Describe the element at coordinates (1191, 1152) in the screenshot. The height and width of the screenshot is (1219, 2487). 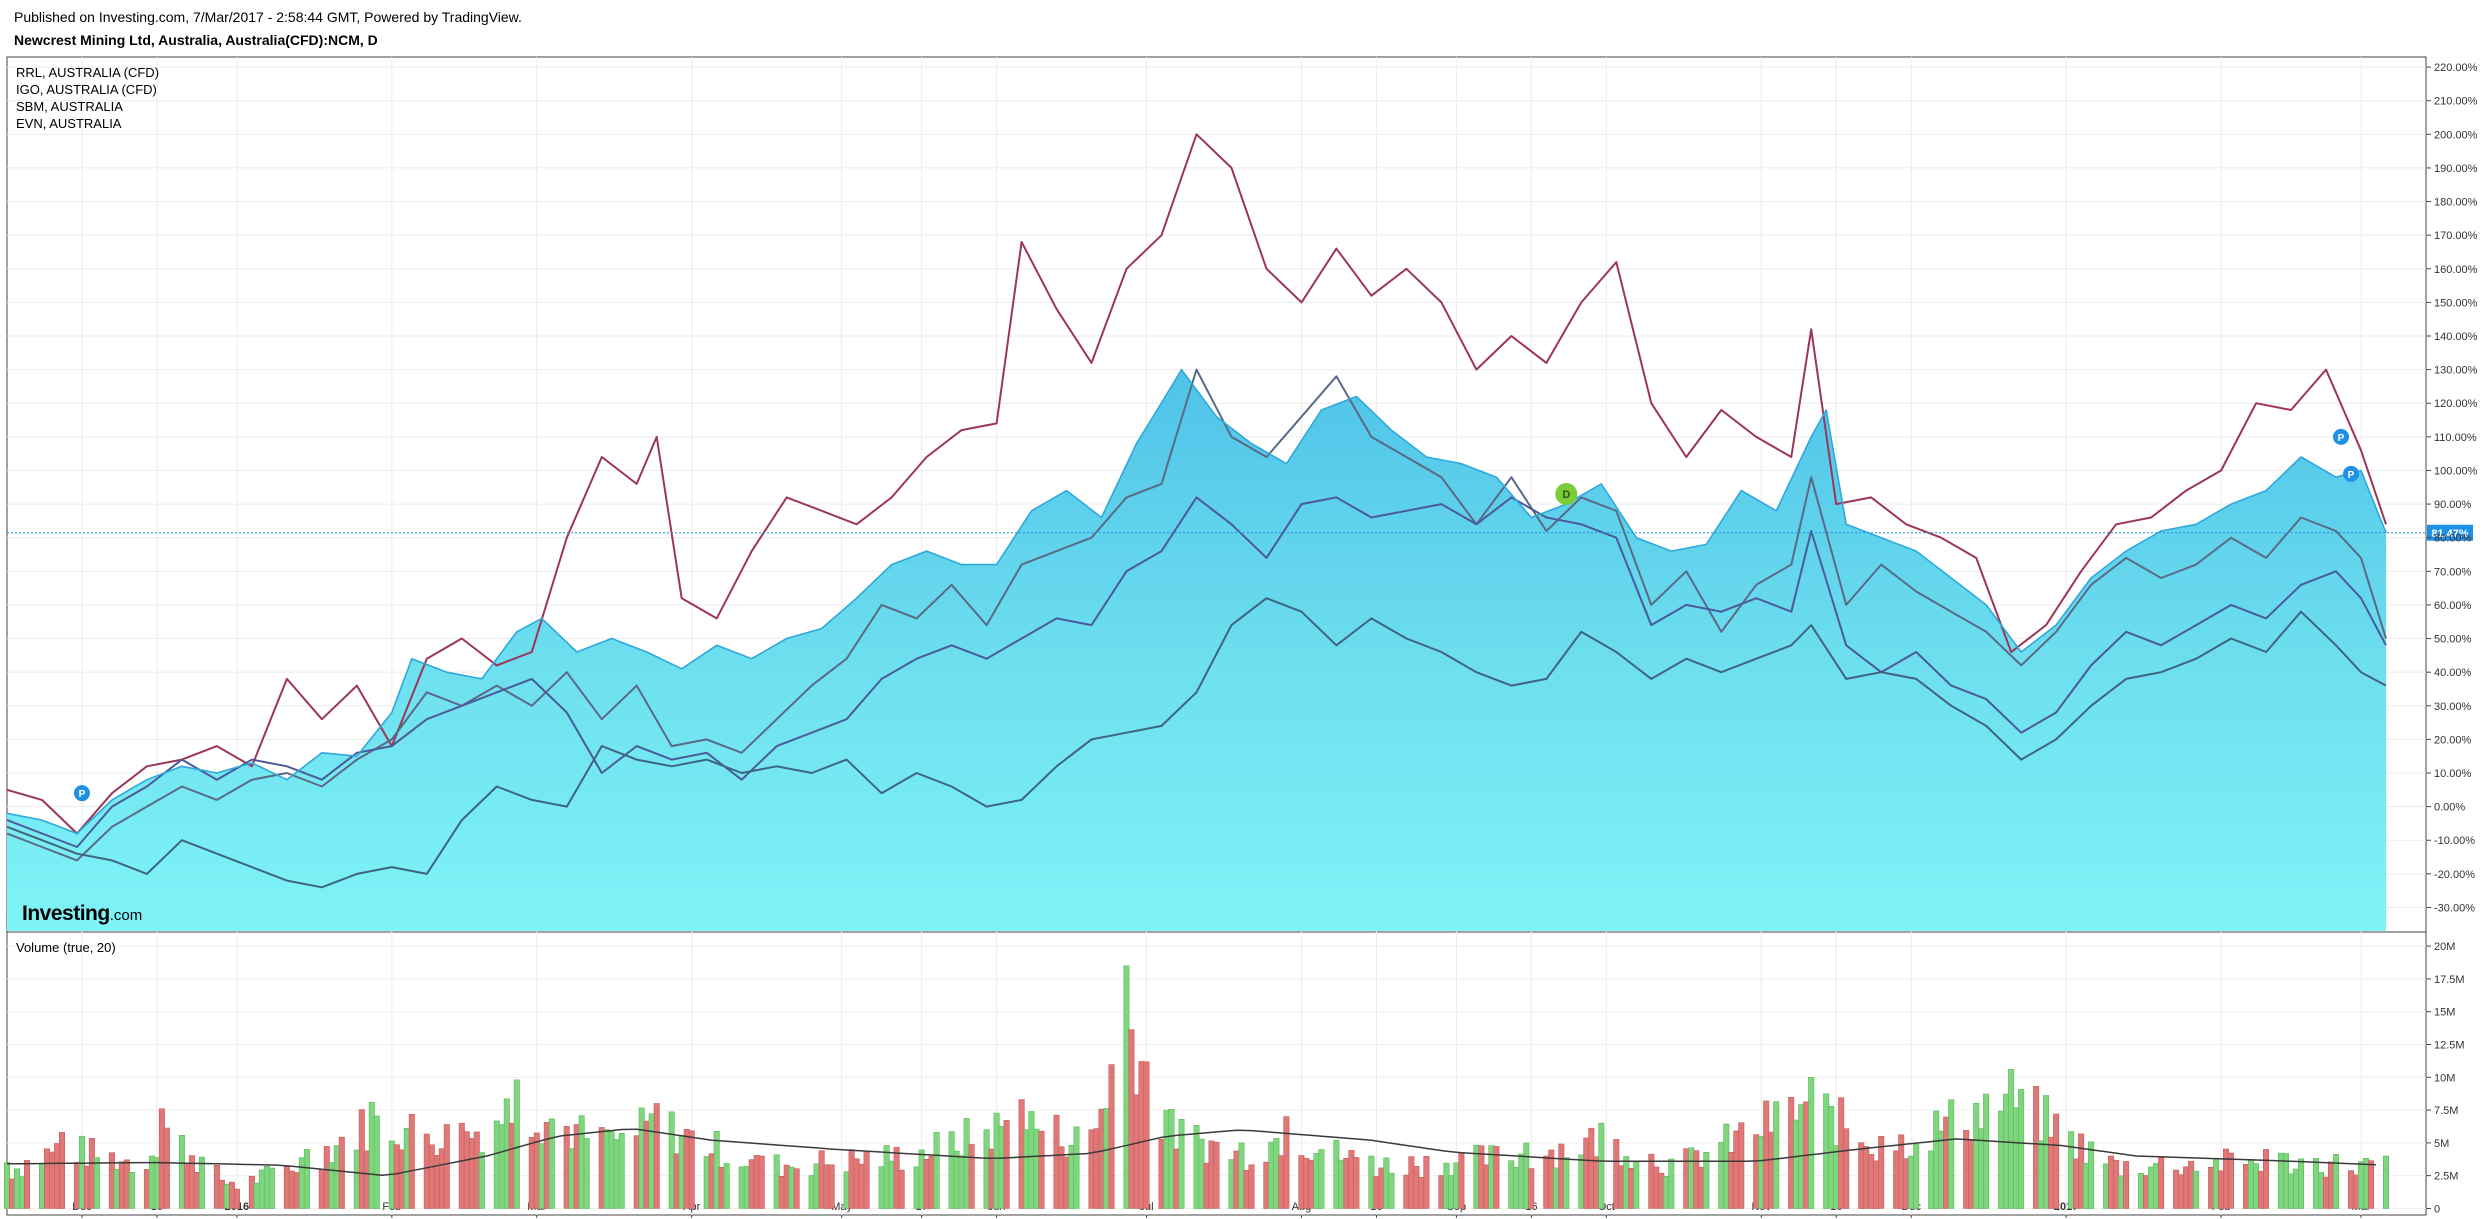
I see `volume-moving-average` at that location.